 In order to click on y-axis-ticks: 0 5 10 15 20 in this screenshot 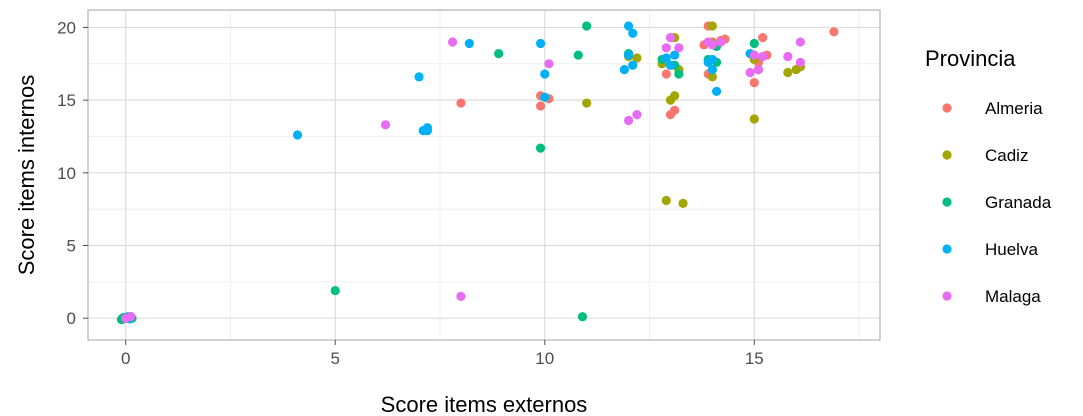, I will do `click(72, 173)`.